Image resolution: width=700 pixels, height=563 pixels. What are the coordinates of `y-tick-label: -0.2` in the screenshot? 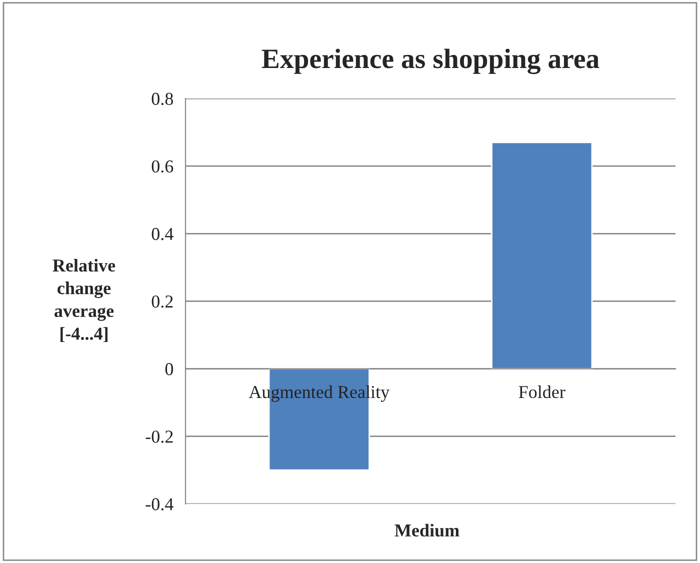 It's located at (159, 436).